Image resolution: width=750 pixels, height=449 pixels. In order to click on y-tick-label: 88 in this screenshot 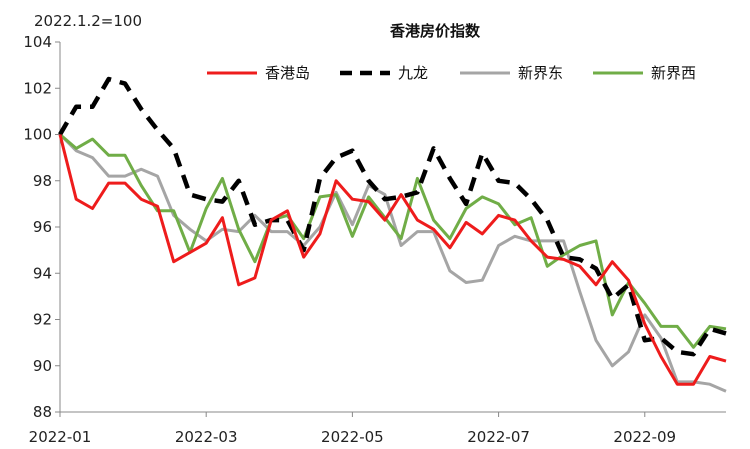, I will do `click(42, 412)`.